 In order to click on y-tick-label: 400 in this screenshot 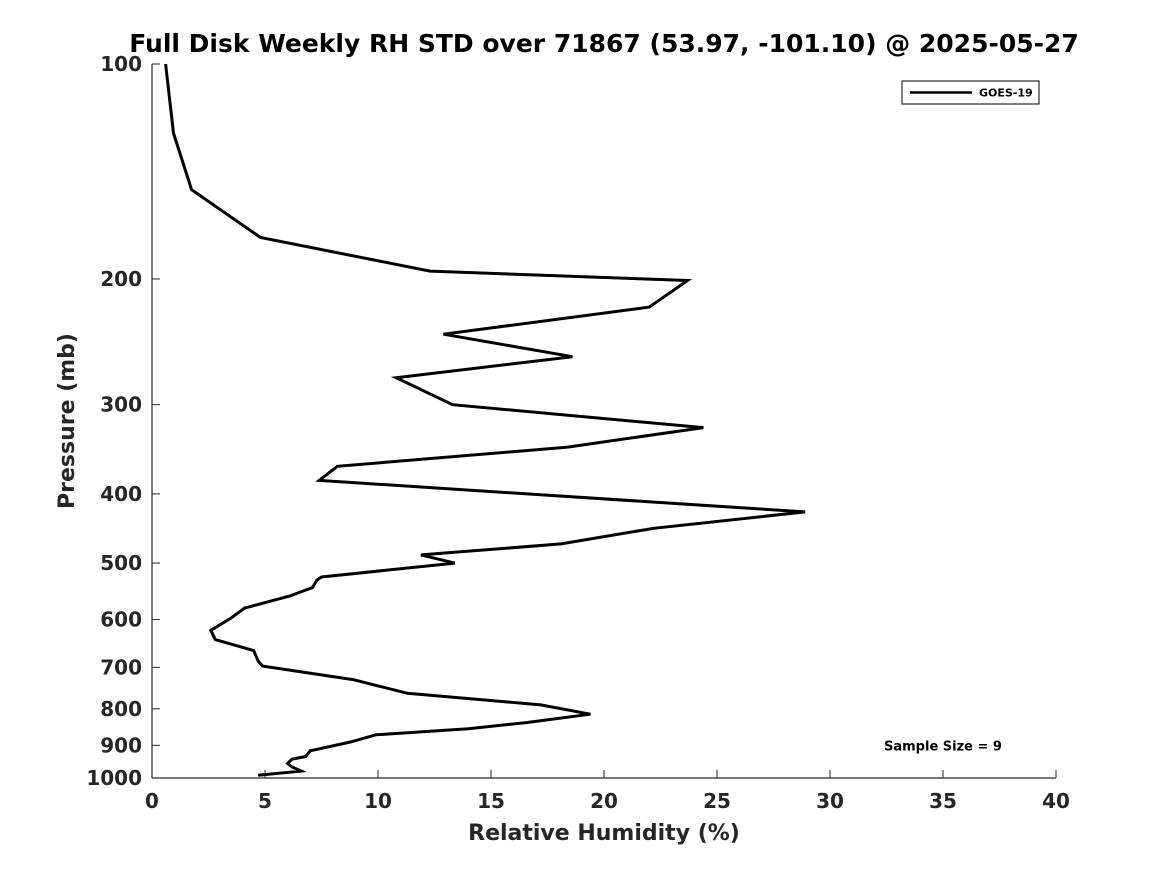, I will do `click(121, 494)`.